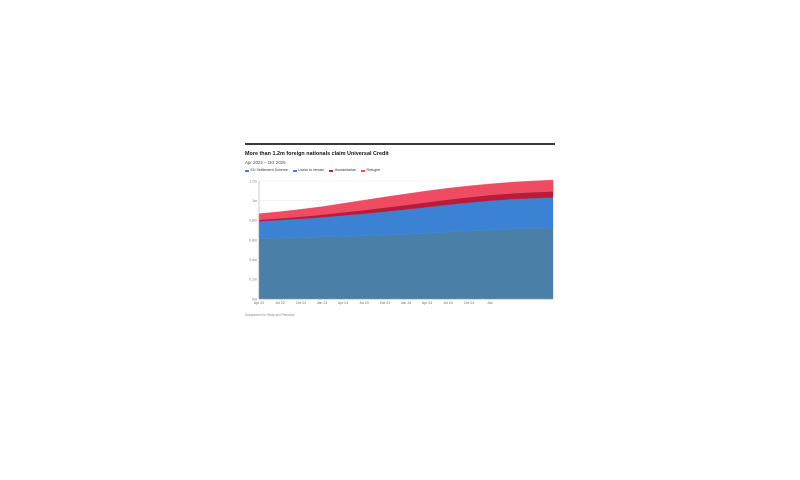 The width and height of the screenshot is (800, 480). I want to click on legend-label: Leave to remain, so click(311, 170).